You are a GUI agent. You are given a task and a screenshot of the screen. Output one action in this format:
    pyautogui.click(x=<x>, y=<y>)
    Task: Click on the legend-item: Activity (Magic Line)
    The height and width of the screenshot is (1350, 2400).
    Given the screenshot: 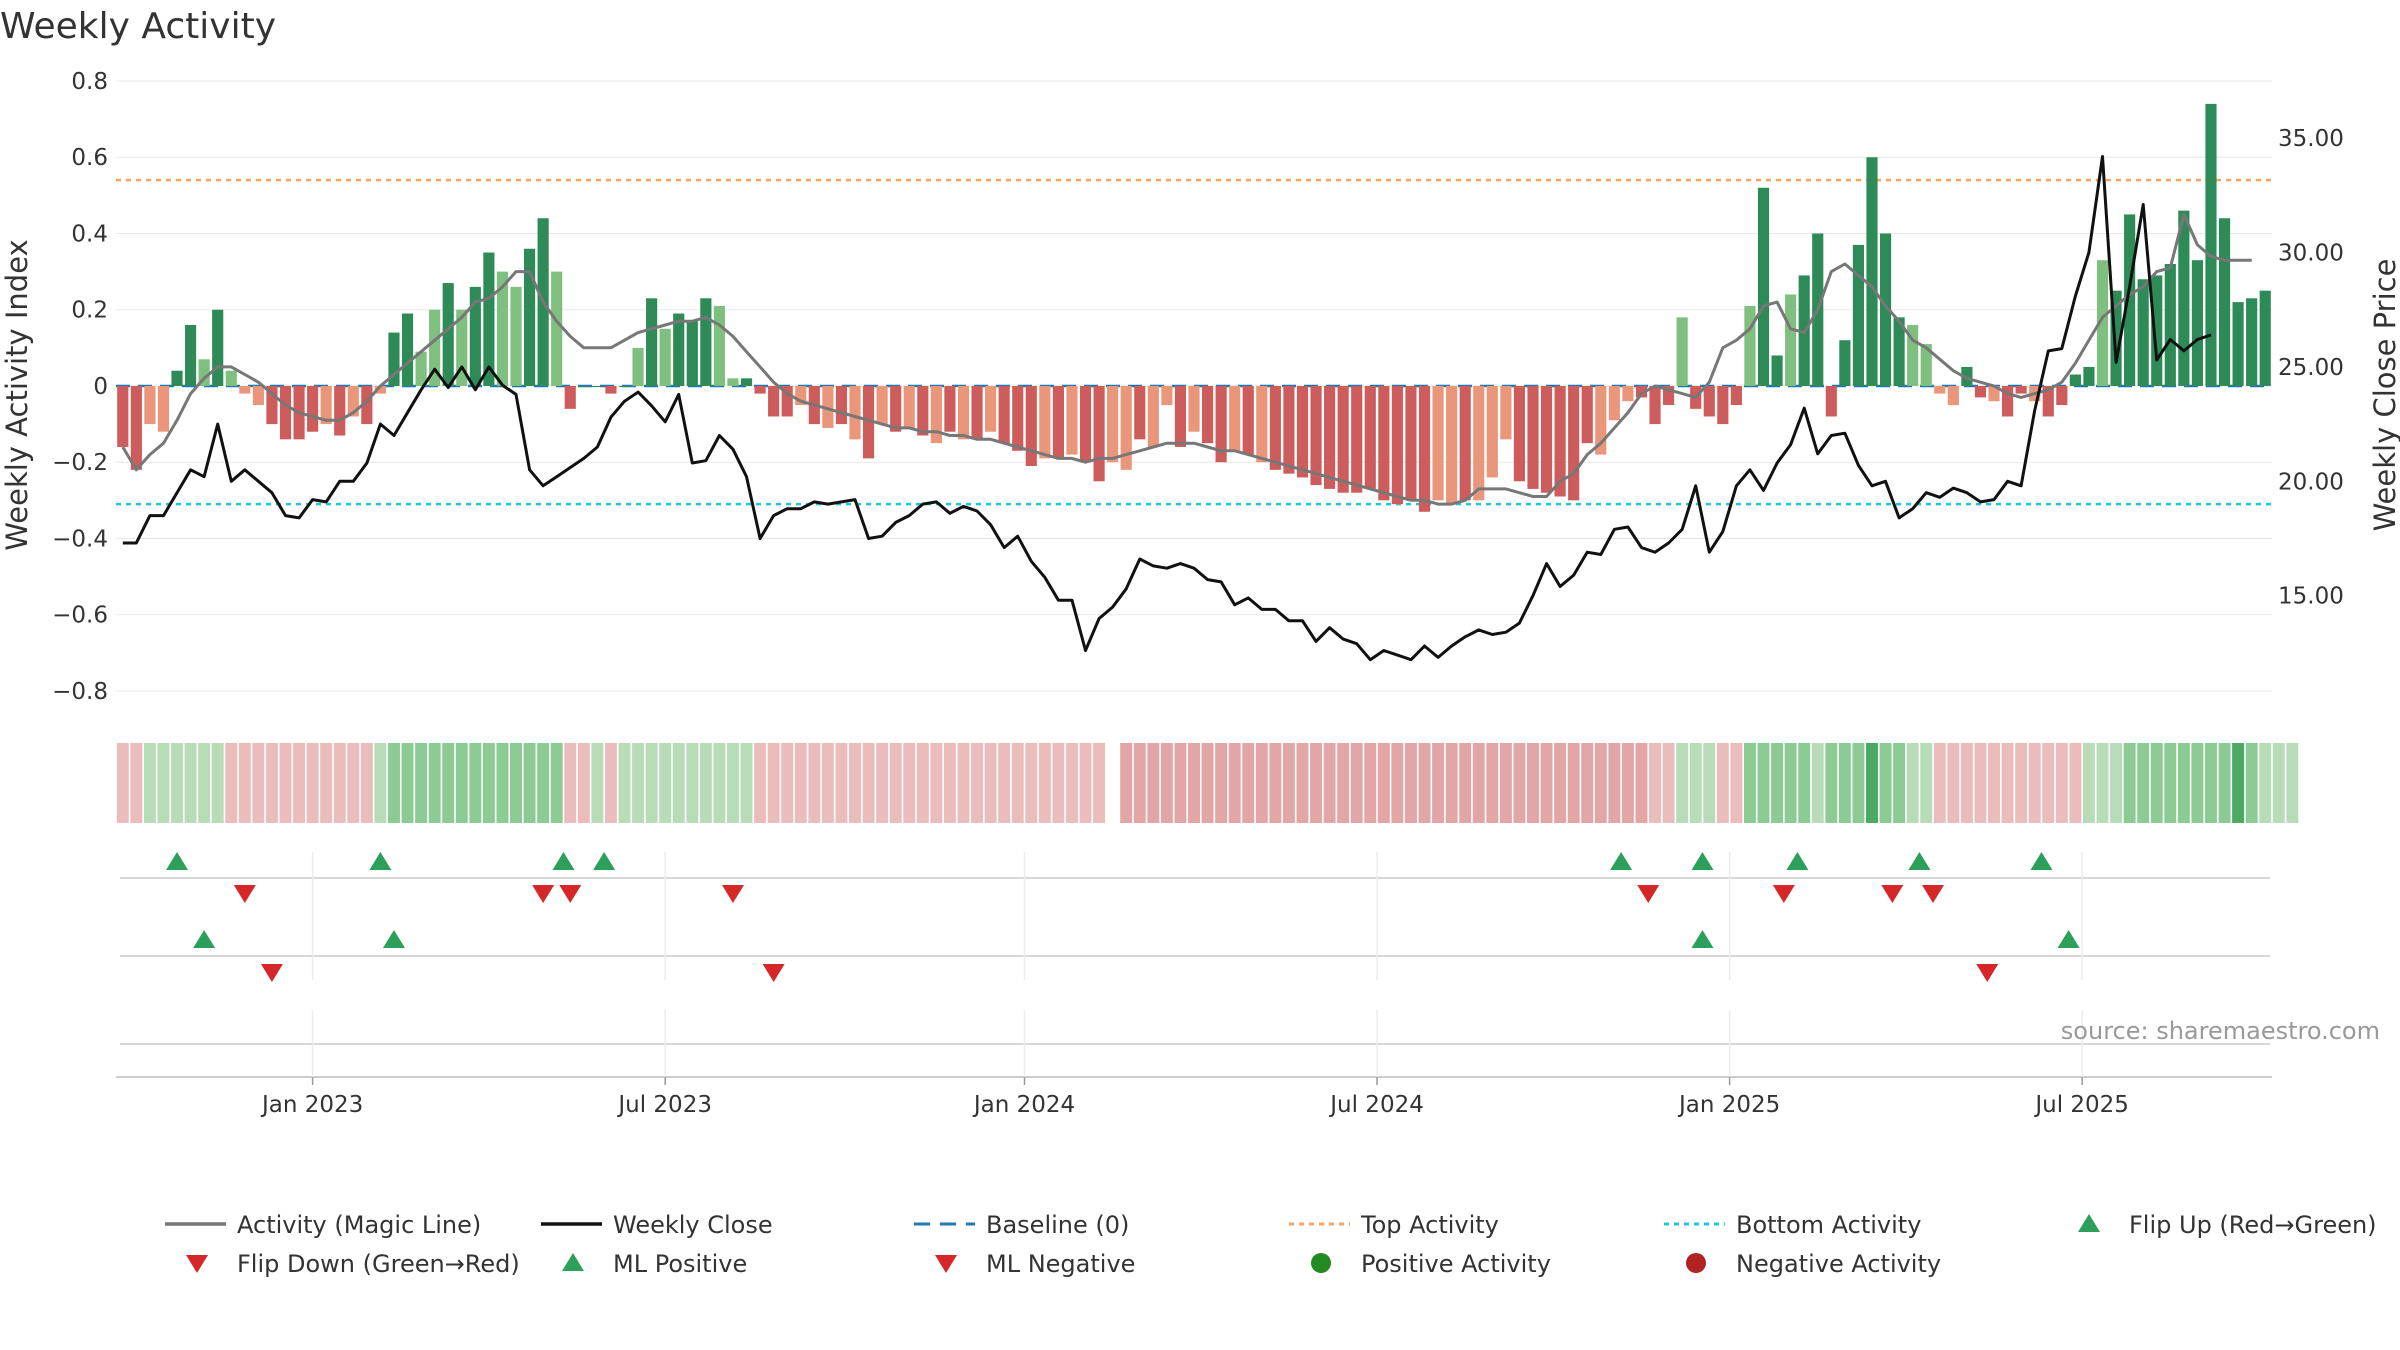 What is the action you would take?
    pyautogui.click(x=323, y=1225)
    